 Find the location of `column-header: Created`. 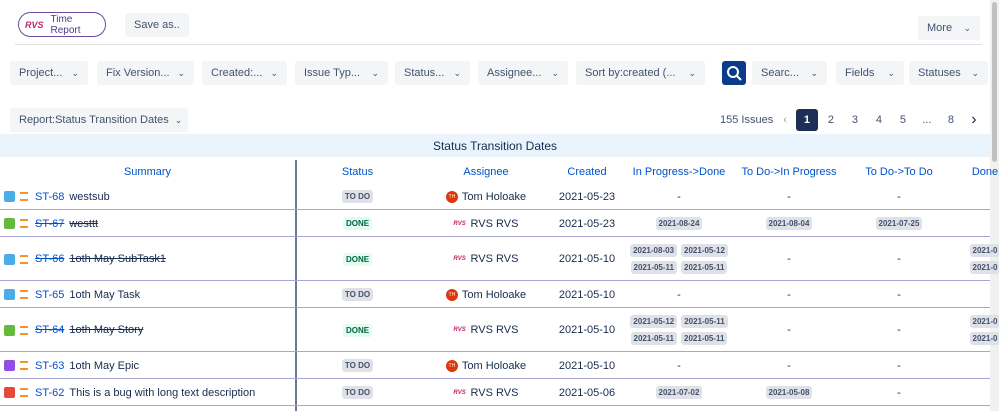

column-header: Created is located at coordinates (587, 171).